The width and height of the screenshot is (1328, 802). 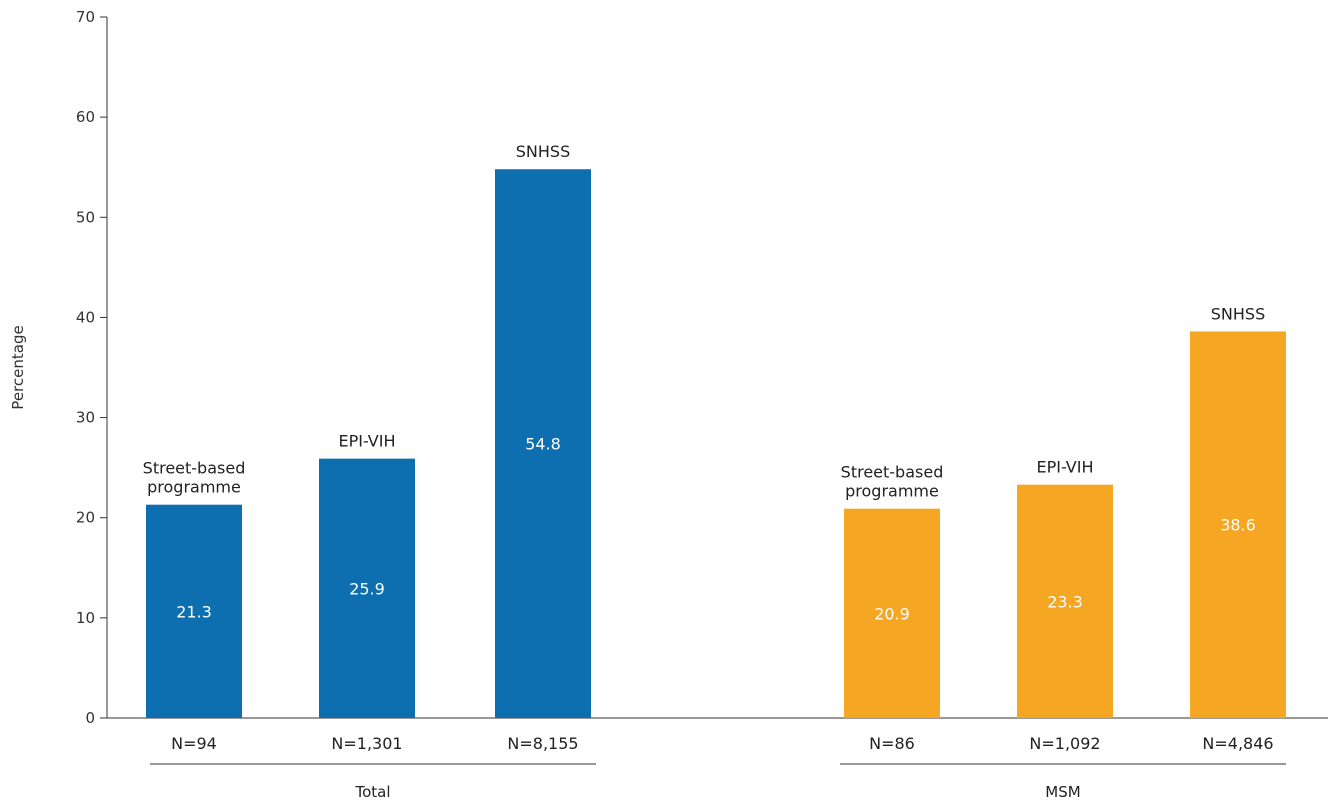 I want to click on y-tick-label: 60, so click(x=85, y=117).